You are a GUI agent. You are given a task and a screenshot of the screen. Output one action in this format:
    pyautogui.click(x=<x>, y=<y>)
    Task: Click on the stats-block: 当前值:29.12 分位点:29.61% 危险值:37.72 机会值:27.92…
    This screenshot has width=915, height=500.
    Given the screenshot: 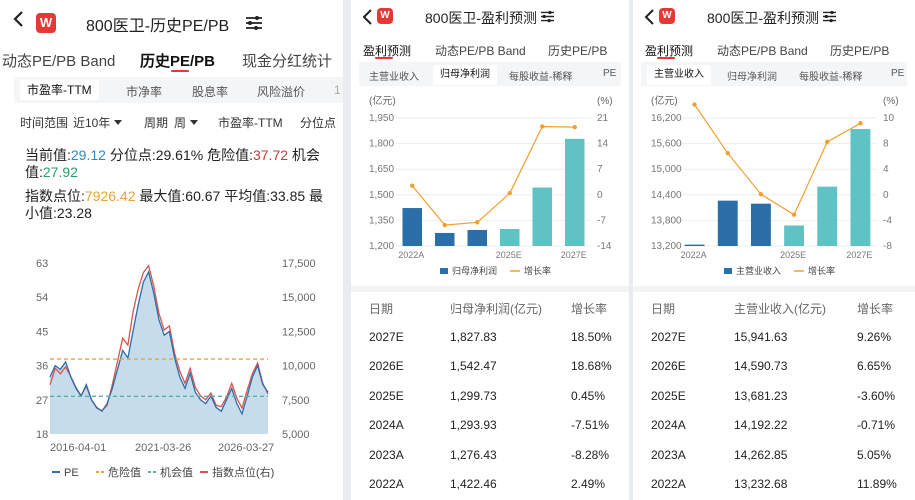 What is the action you would take?
    pyautogui.click(x=175, y=184)
    